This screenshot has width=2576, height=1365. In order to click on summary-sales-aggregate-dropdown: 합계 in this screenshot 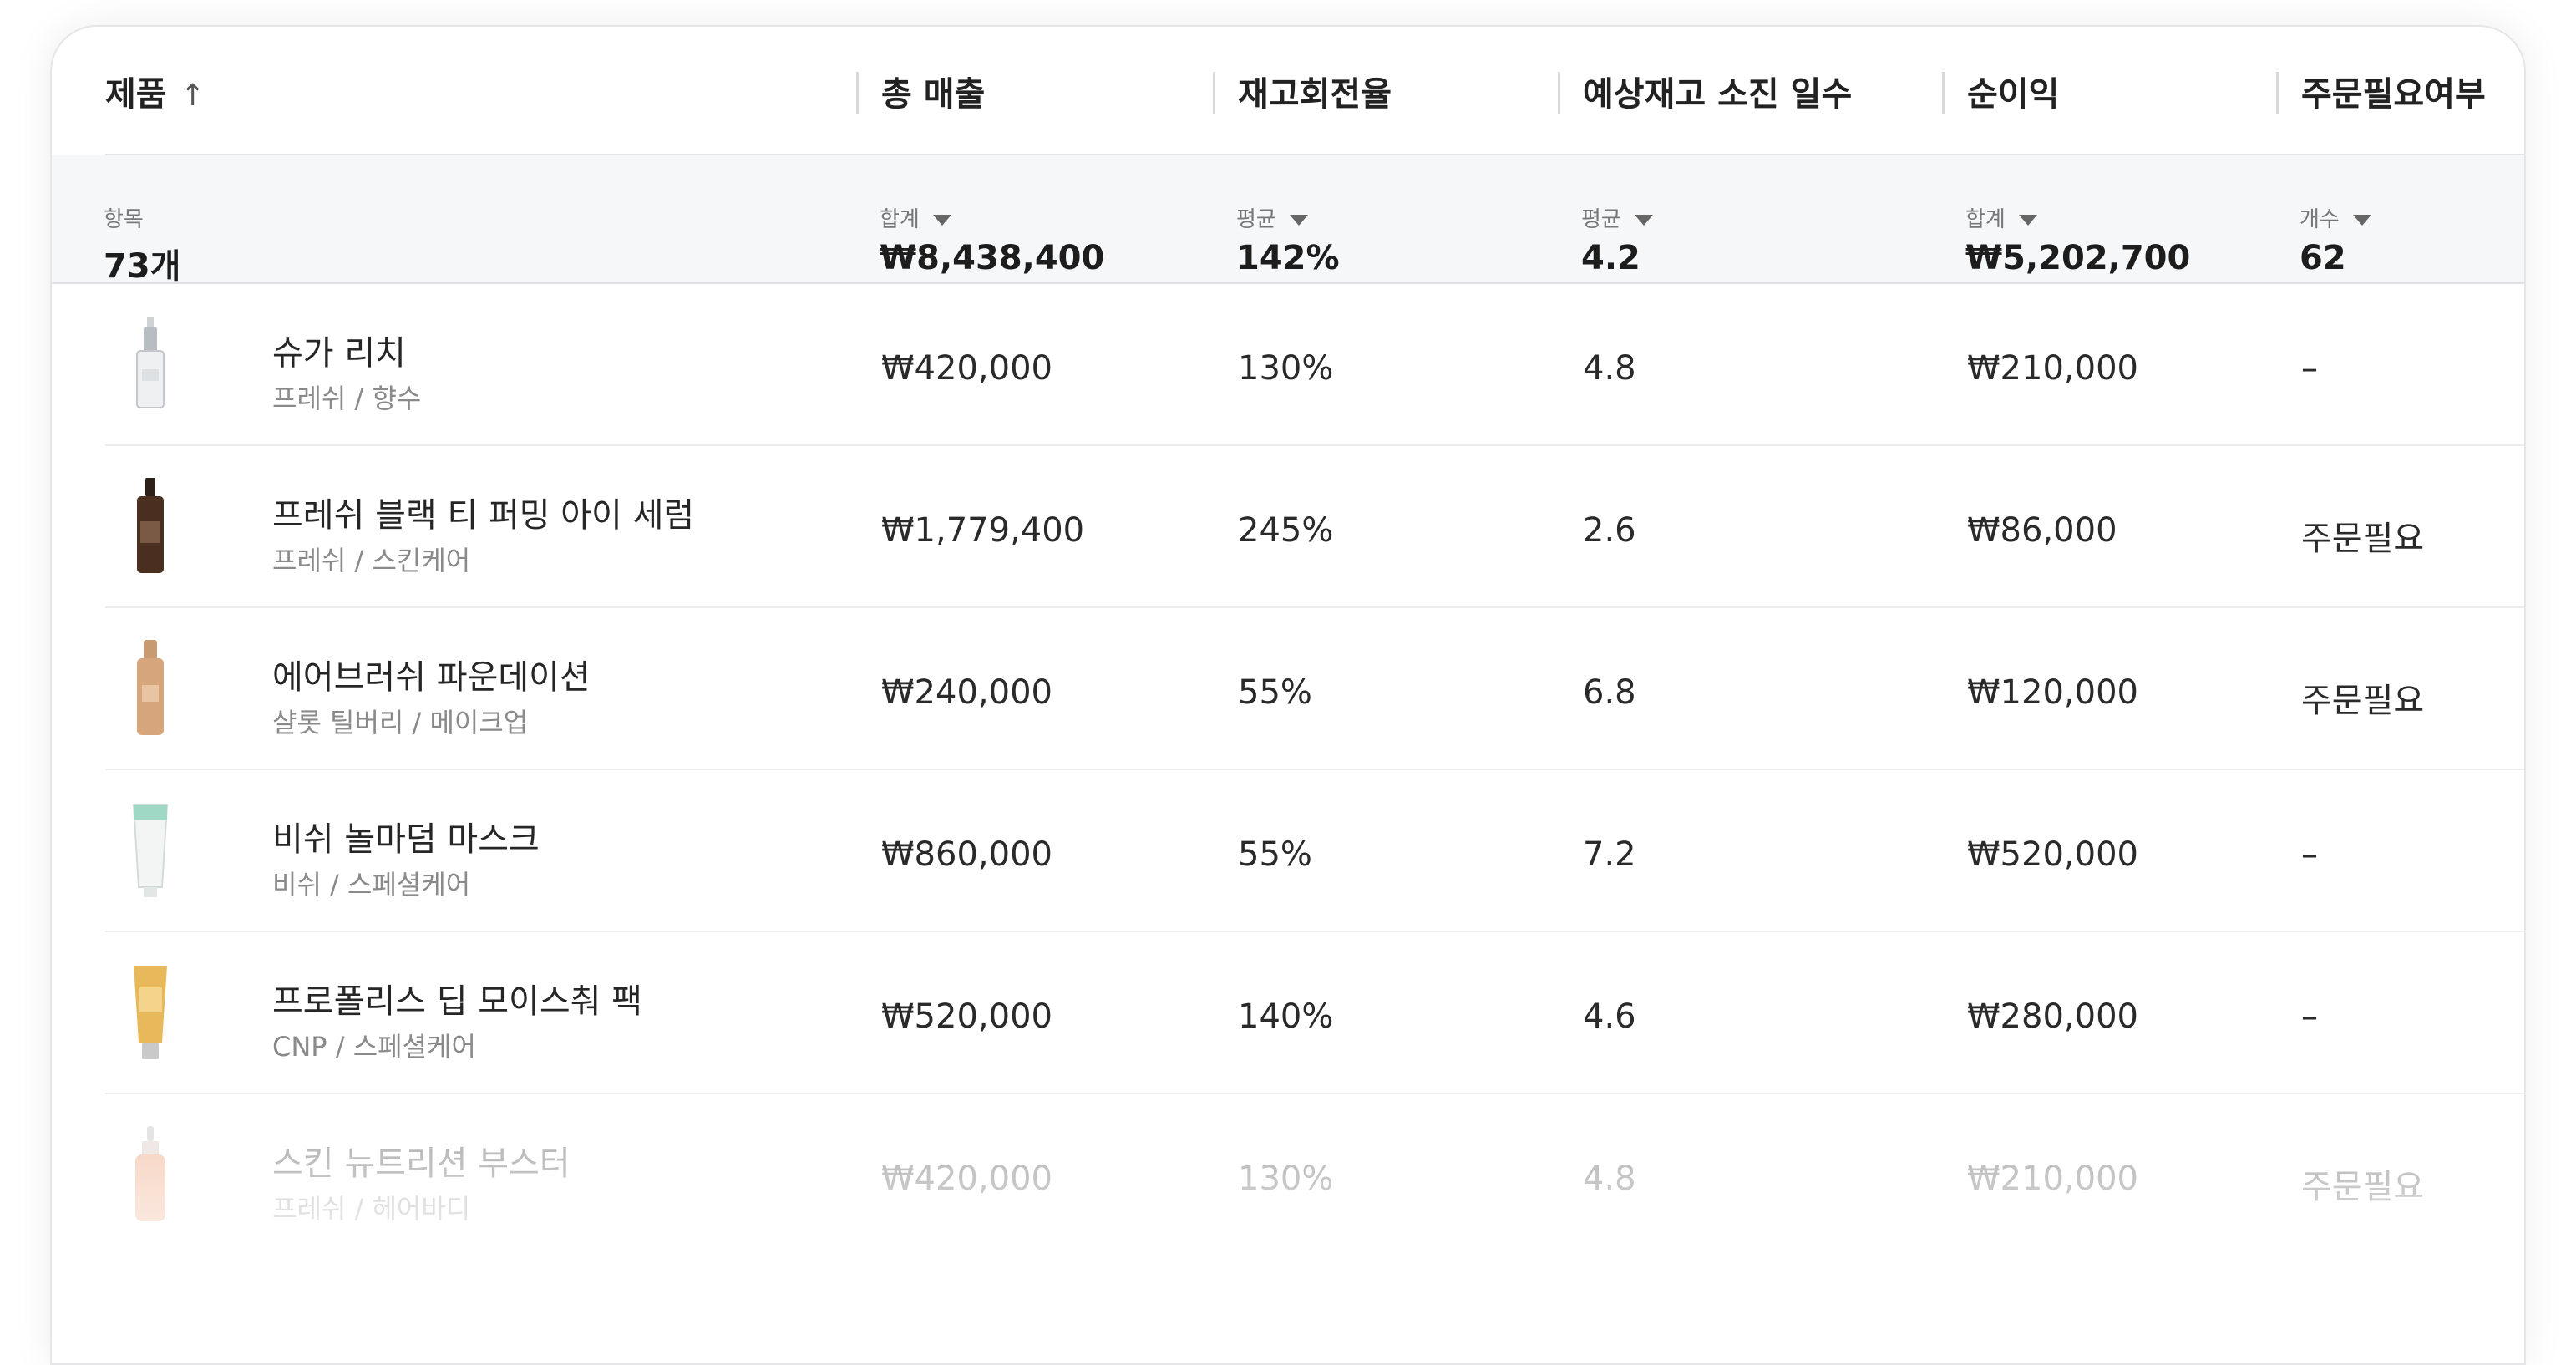, I will do `click(915, 217)`.